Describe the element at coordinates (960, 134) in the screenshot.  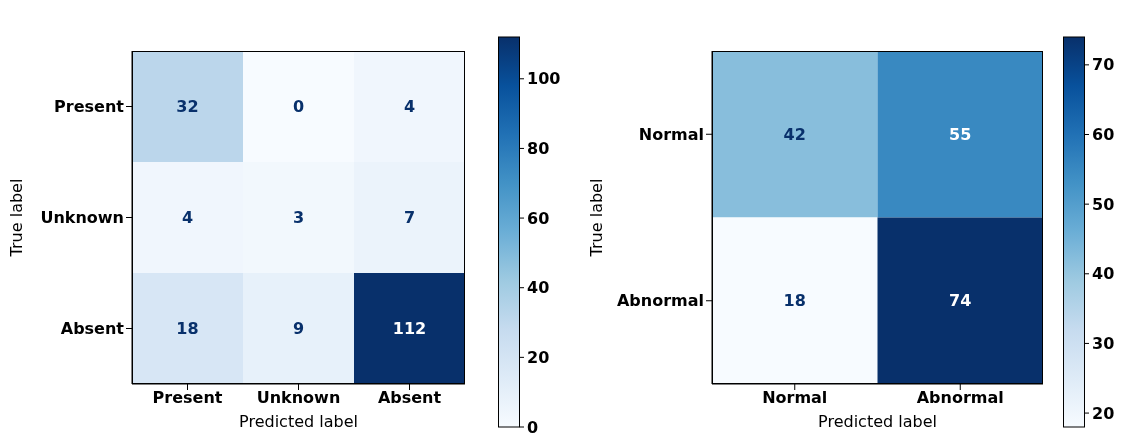
I see `data-label: 55` at that location.